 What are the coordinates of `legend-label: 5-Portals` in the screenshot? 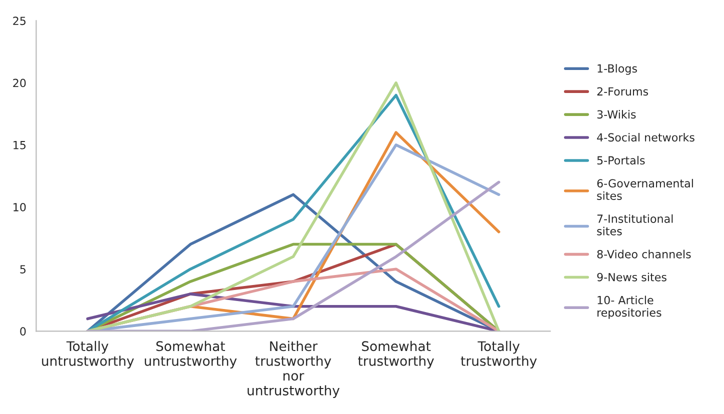 It's located at (621, 160).